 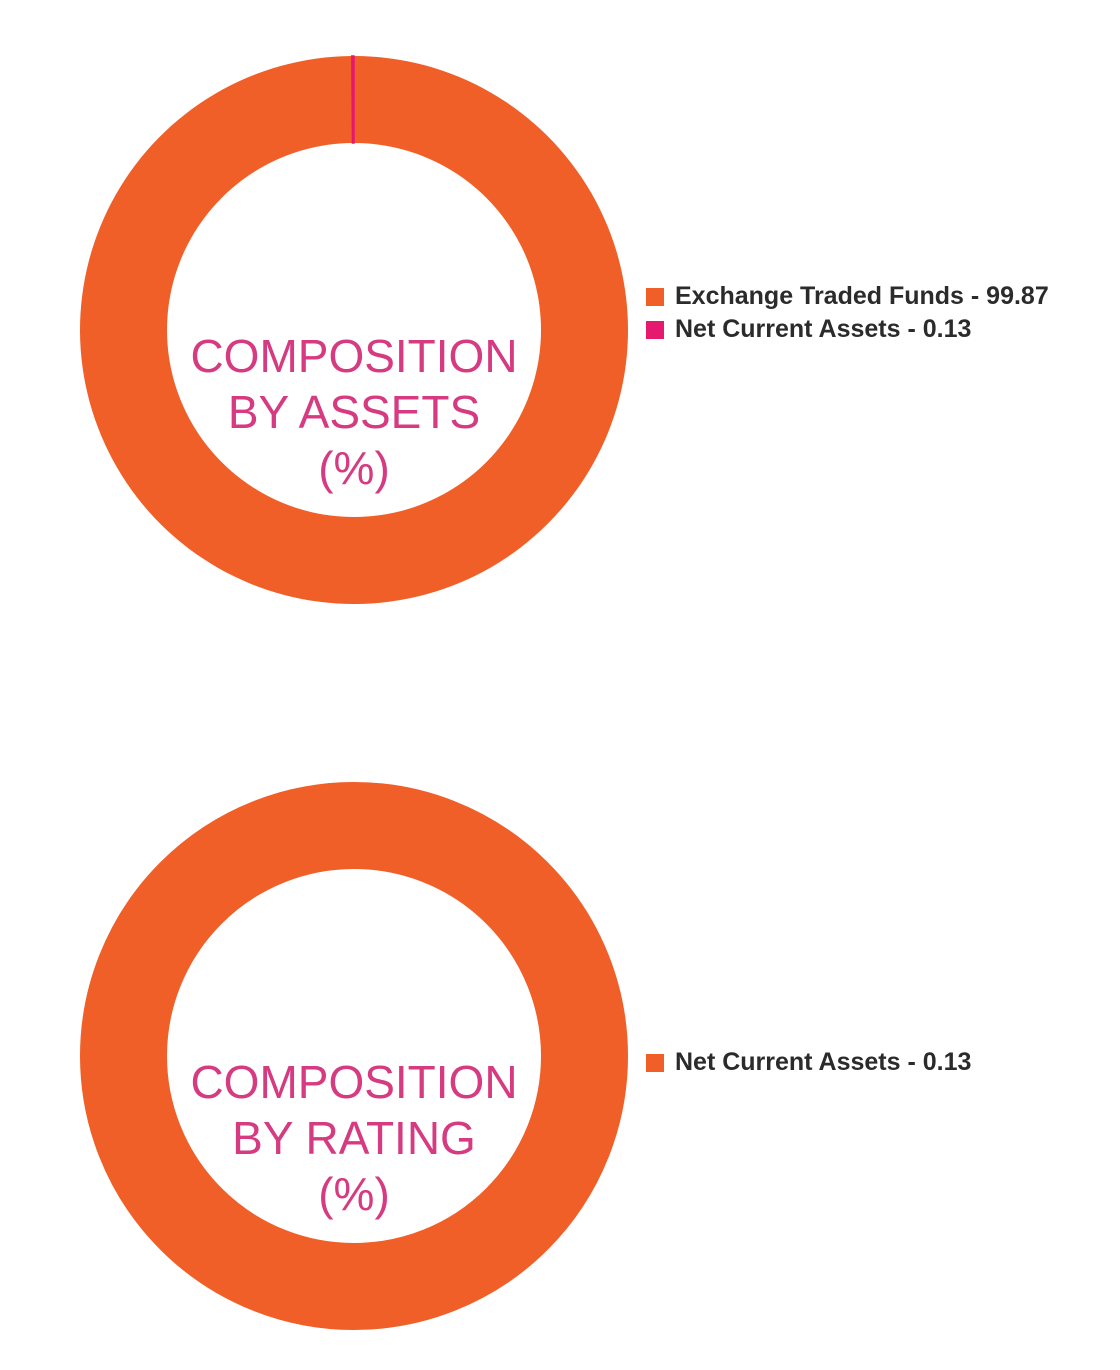 What do you see at coordinates (354, 1194) in the screenshot?
I see `rating-title-line-3: (%)` at bounding box center [354, 1194].